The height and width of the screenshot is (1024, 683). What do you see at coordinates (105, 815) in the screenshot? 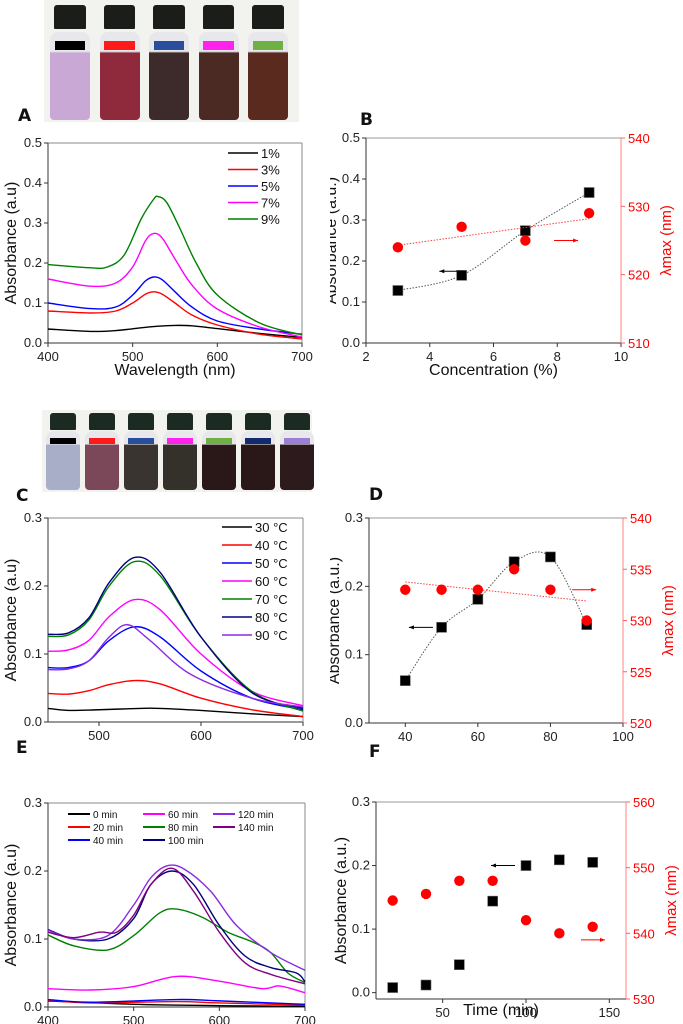
I see `legend-label: 0 min` at bounding box center [105, 815].